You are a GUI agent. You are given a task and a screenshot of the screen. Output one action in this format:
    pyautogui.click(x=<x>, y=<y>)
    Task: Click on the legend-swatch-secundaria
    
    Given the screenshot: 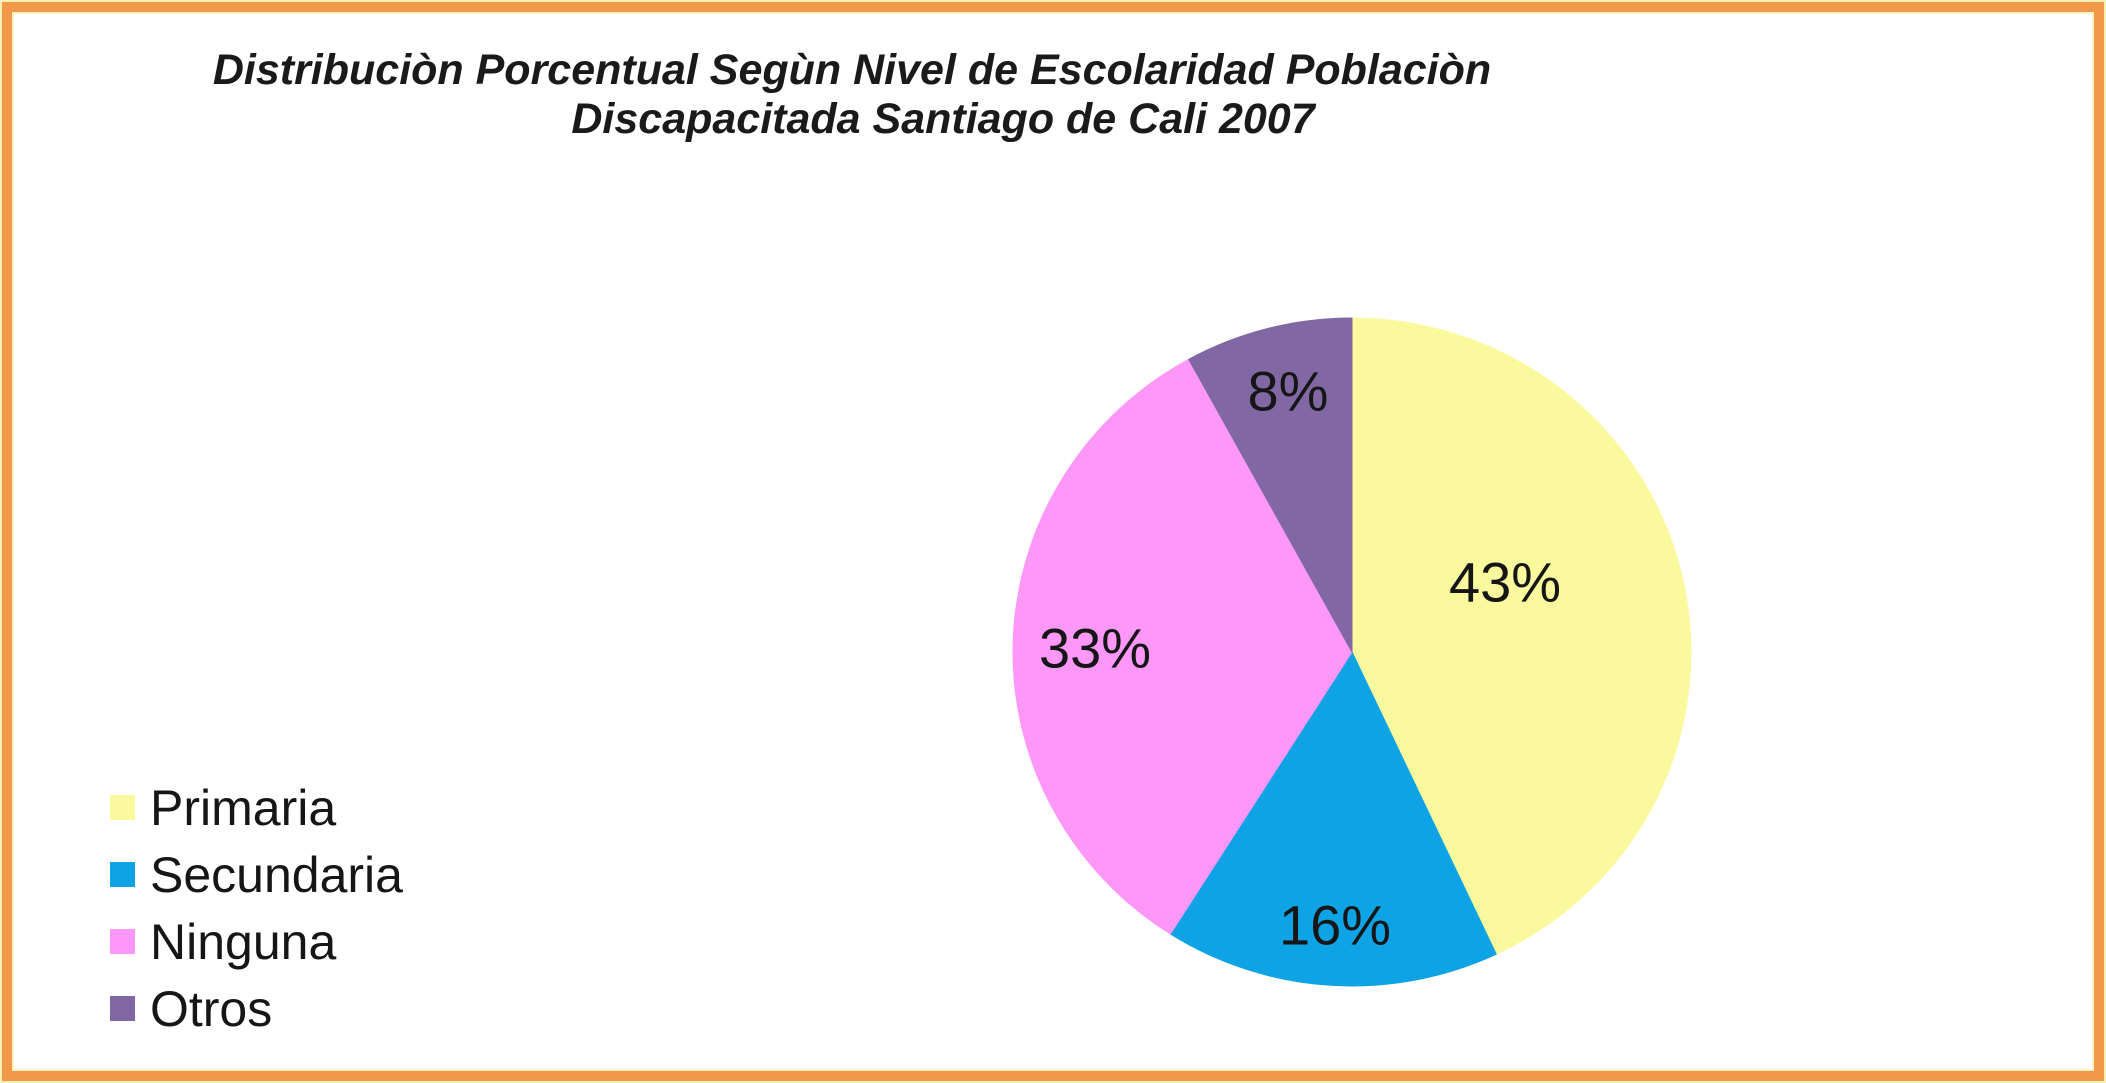 What is the action you would take?
    pyautogui.click(x=122, y=874)
    